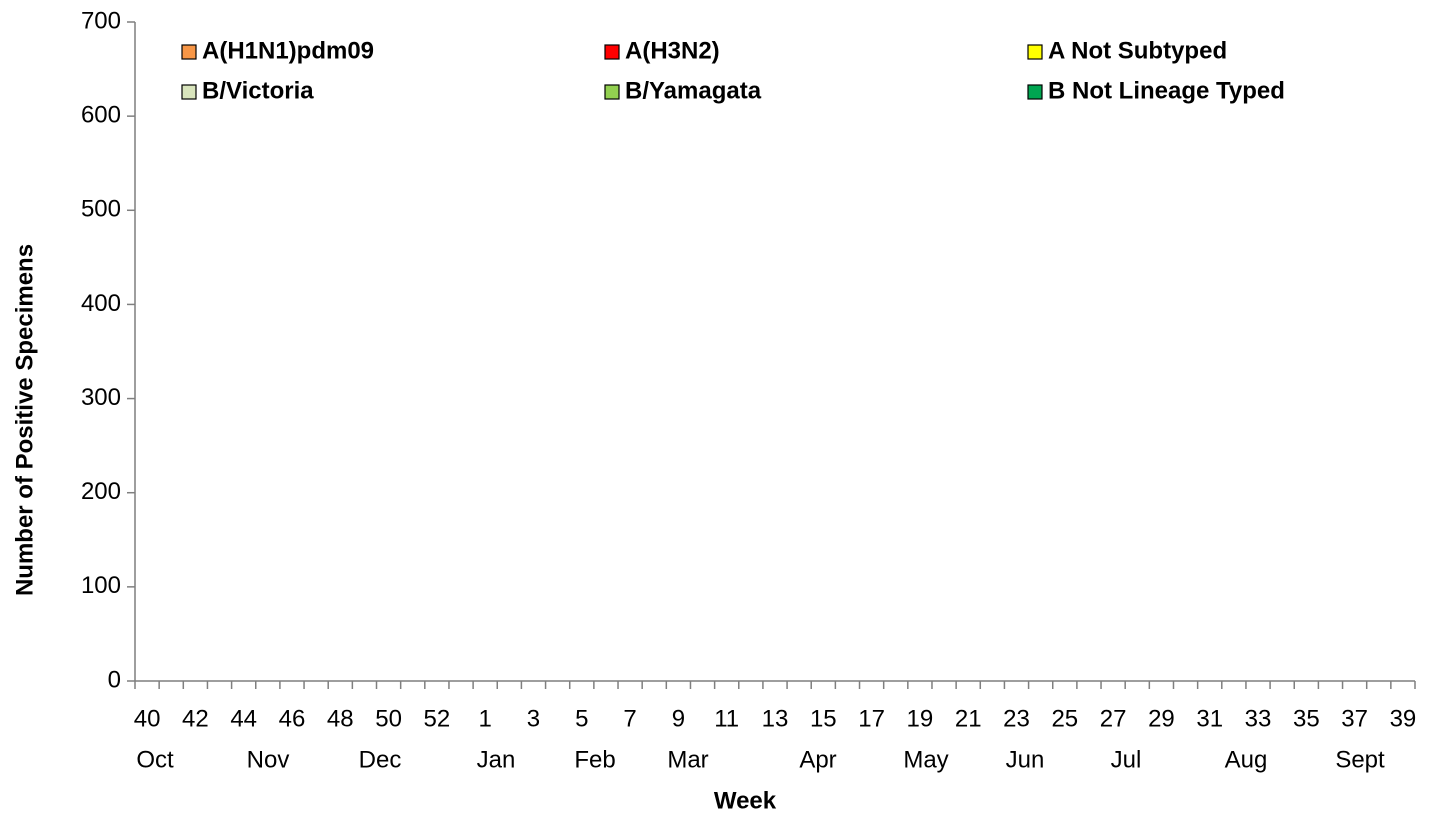 This screenshot has height=822, width=1440. What do you see at coordinates (1161, 718) in the screenshot?
I see `x-tick-label: 29` at bounding box center [1161, 718].